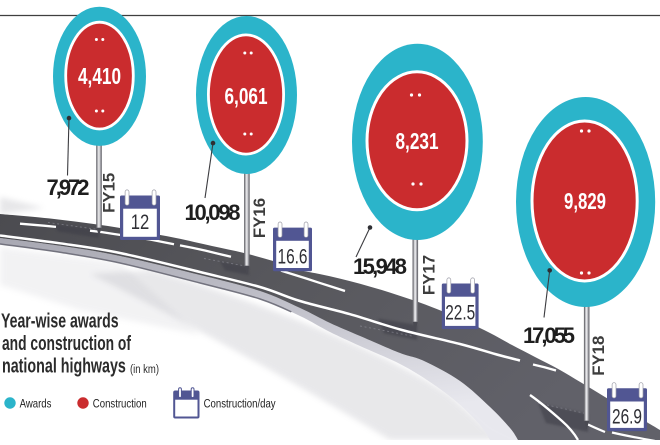 This screenshot has width=660, height=445. I want to click on svg-text: 10,098, so click(213, 212).